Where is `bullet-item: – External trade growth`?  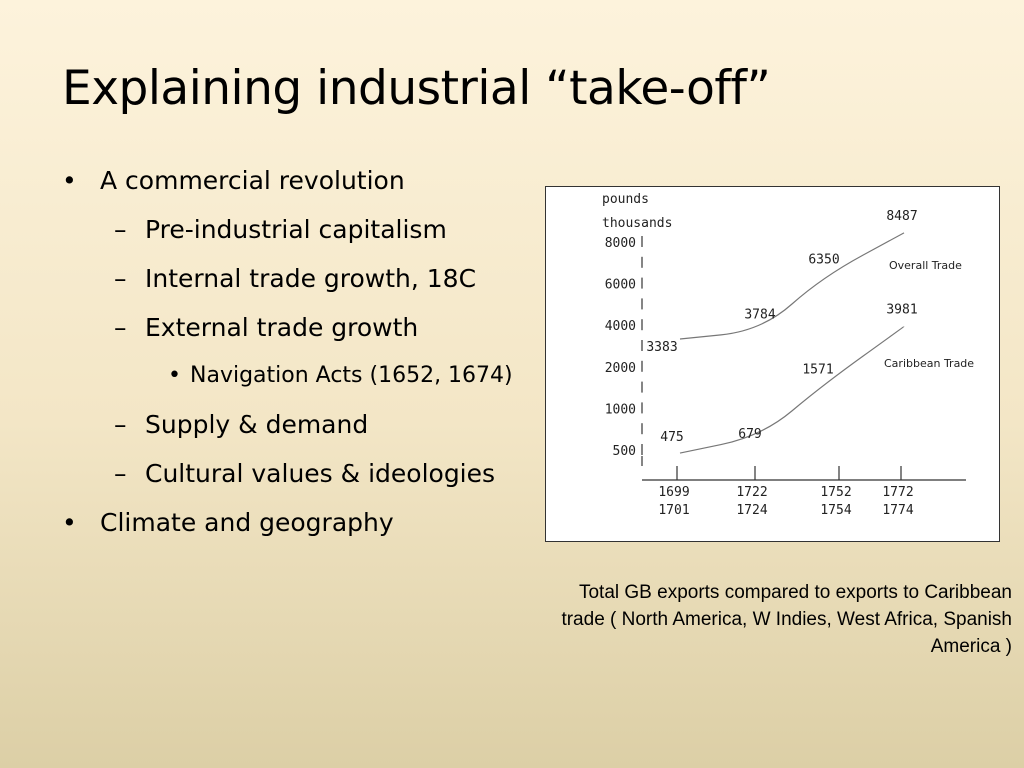
bullet-item: – External trade growth is located at coordinates (292, 327).